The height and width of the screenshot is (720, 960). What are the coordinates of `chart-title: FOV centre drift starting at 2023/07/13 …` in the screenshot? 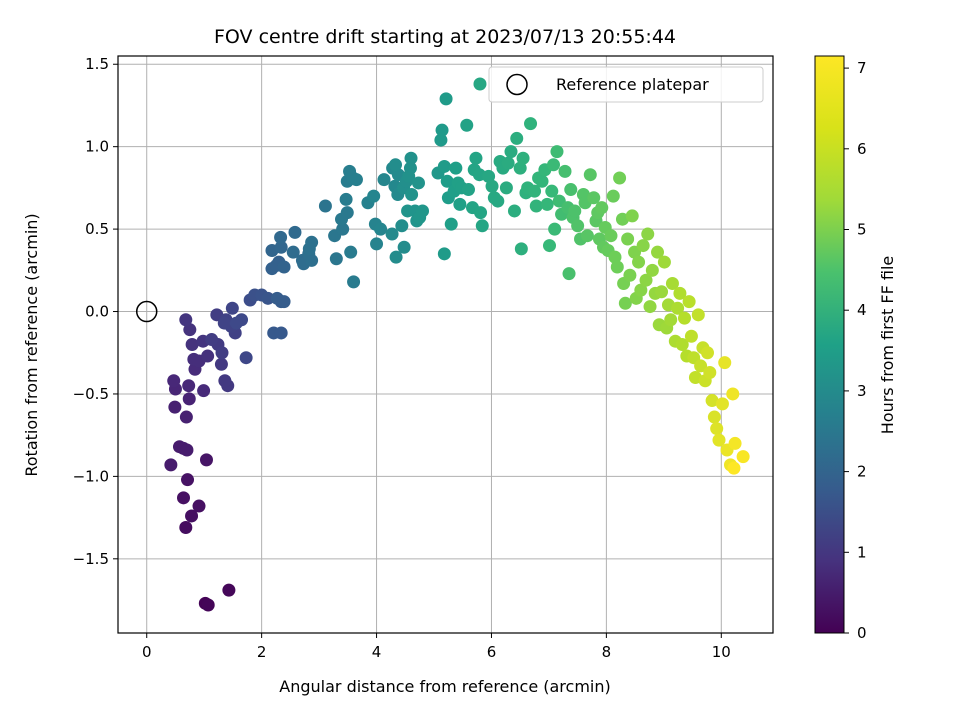 It's located at (445, 37).